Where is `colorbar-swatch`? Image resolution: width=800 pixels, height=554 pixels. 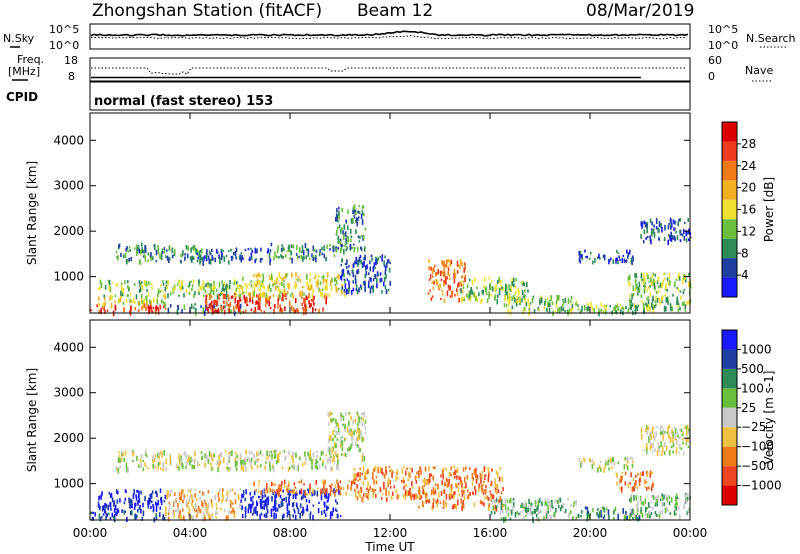
colorbar-swatch is located at coordinates (729, 456).